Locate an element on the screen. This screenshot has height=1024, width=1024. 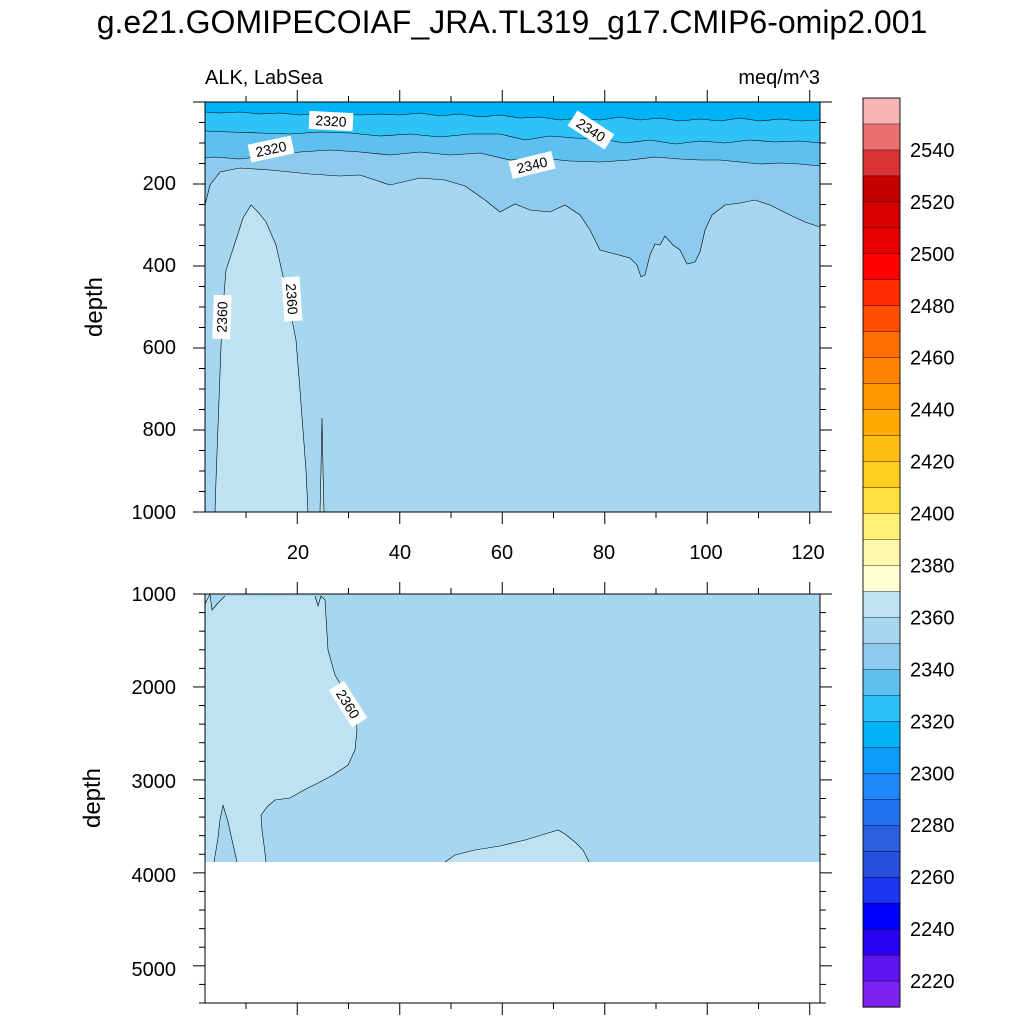
lower-y-tick-label: 3000 is located at coordinates (154, 782).